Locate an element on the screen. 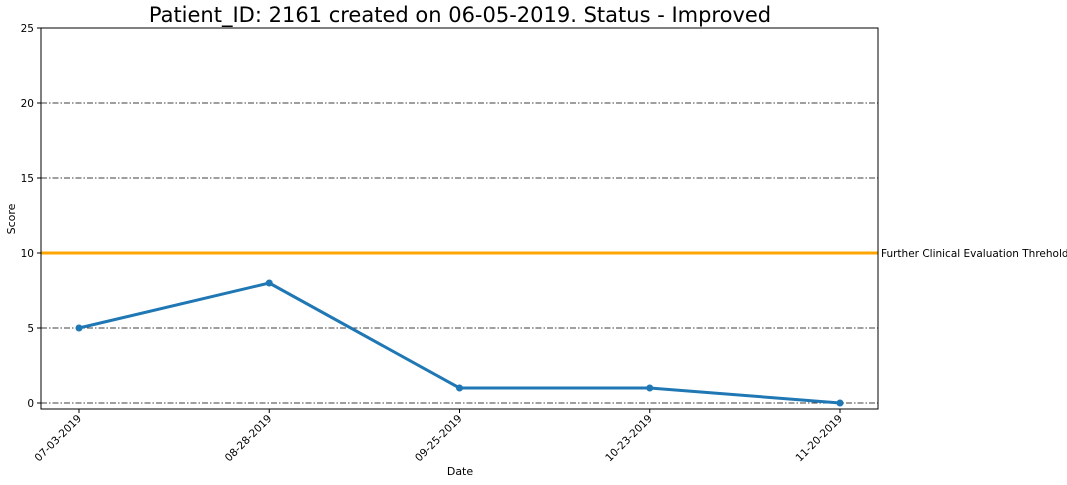  x-tick-label: 07-03-2019 is located at coordinates (58, 439).